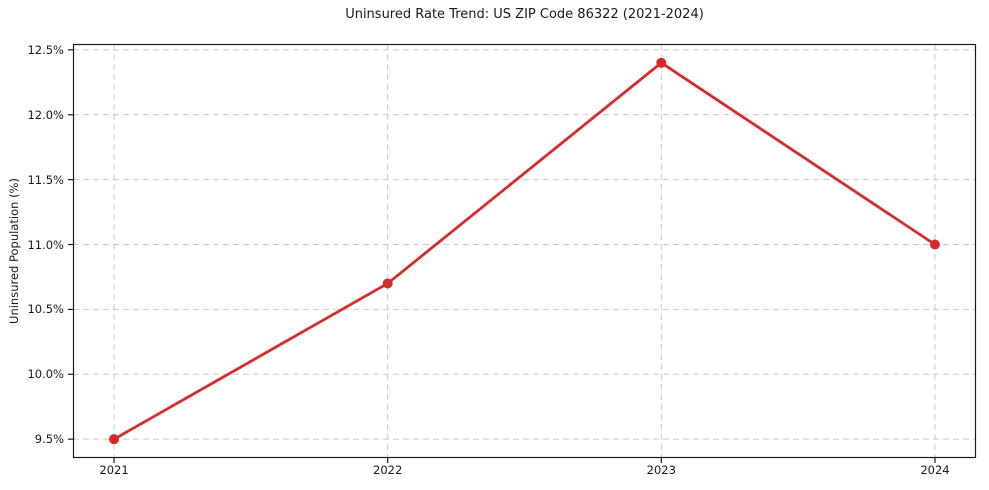 The height and width of the screenshot is (490, 989). I want to click on y-tick-label: 9.5%, so click(49, 439).